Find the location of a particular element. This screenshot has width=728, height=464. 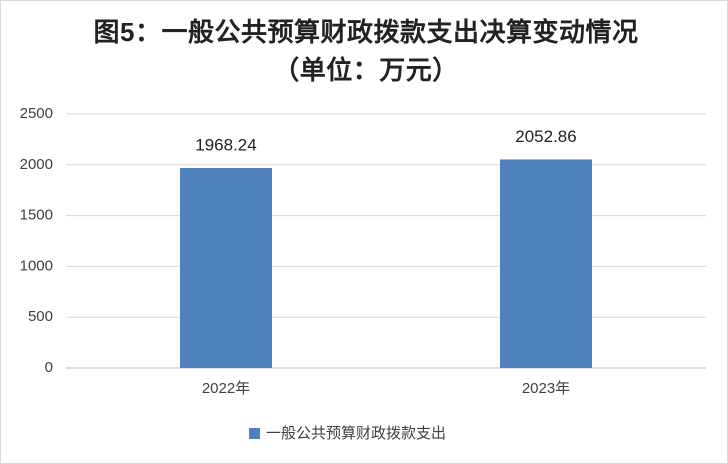

y-tick-label: 2500 is located at coordinates (36, 113).